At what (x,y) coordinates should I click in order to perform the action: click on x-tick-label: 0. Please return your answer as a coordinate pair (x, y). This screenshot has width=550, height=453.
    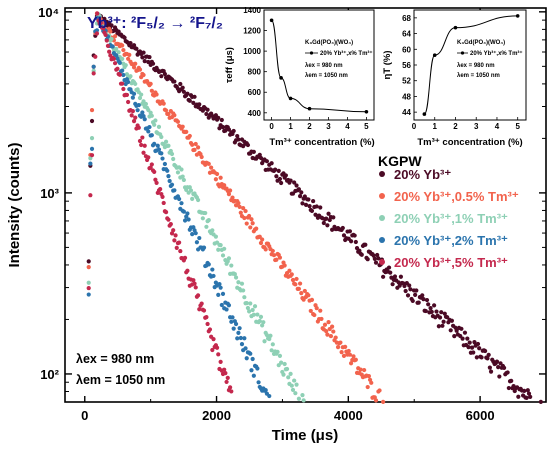
    Looking at the image, I should click on (84, 415).